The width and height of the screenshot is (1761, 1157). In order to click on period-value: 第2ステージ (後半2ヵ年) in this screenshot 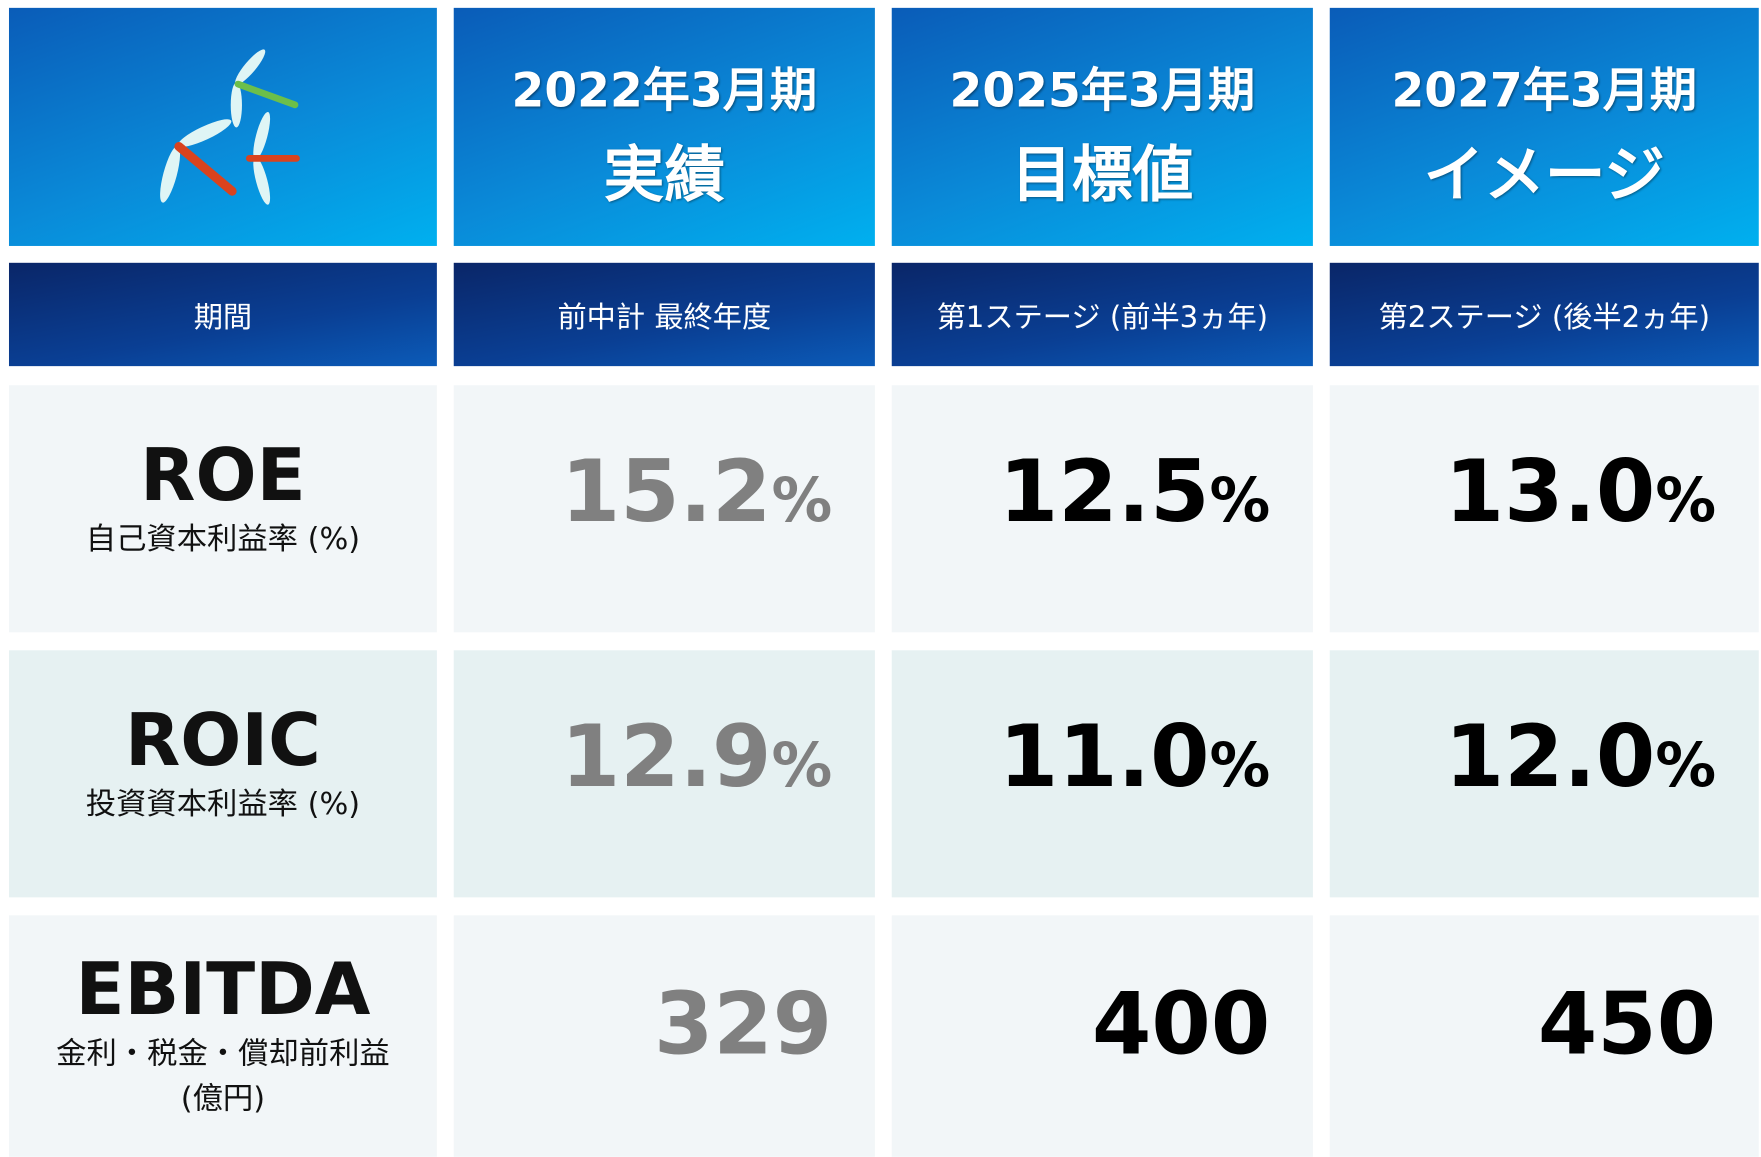, I will do `click(1544, 314)`.